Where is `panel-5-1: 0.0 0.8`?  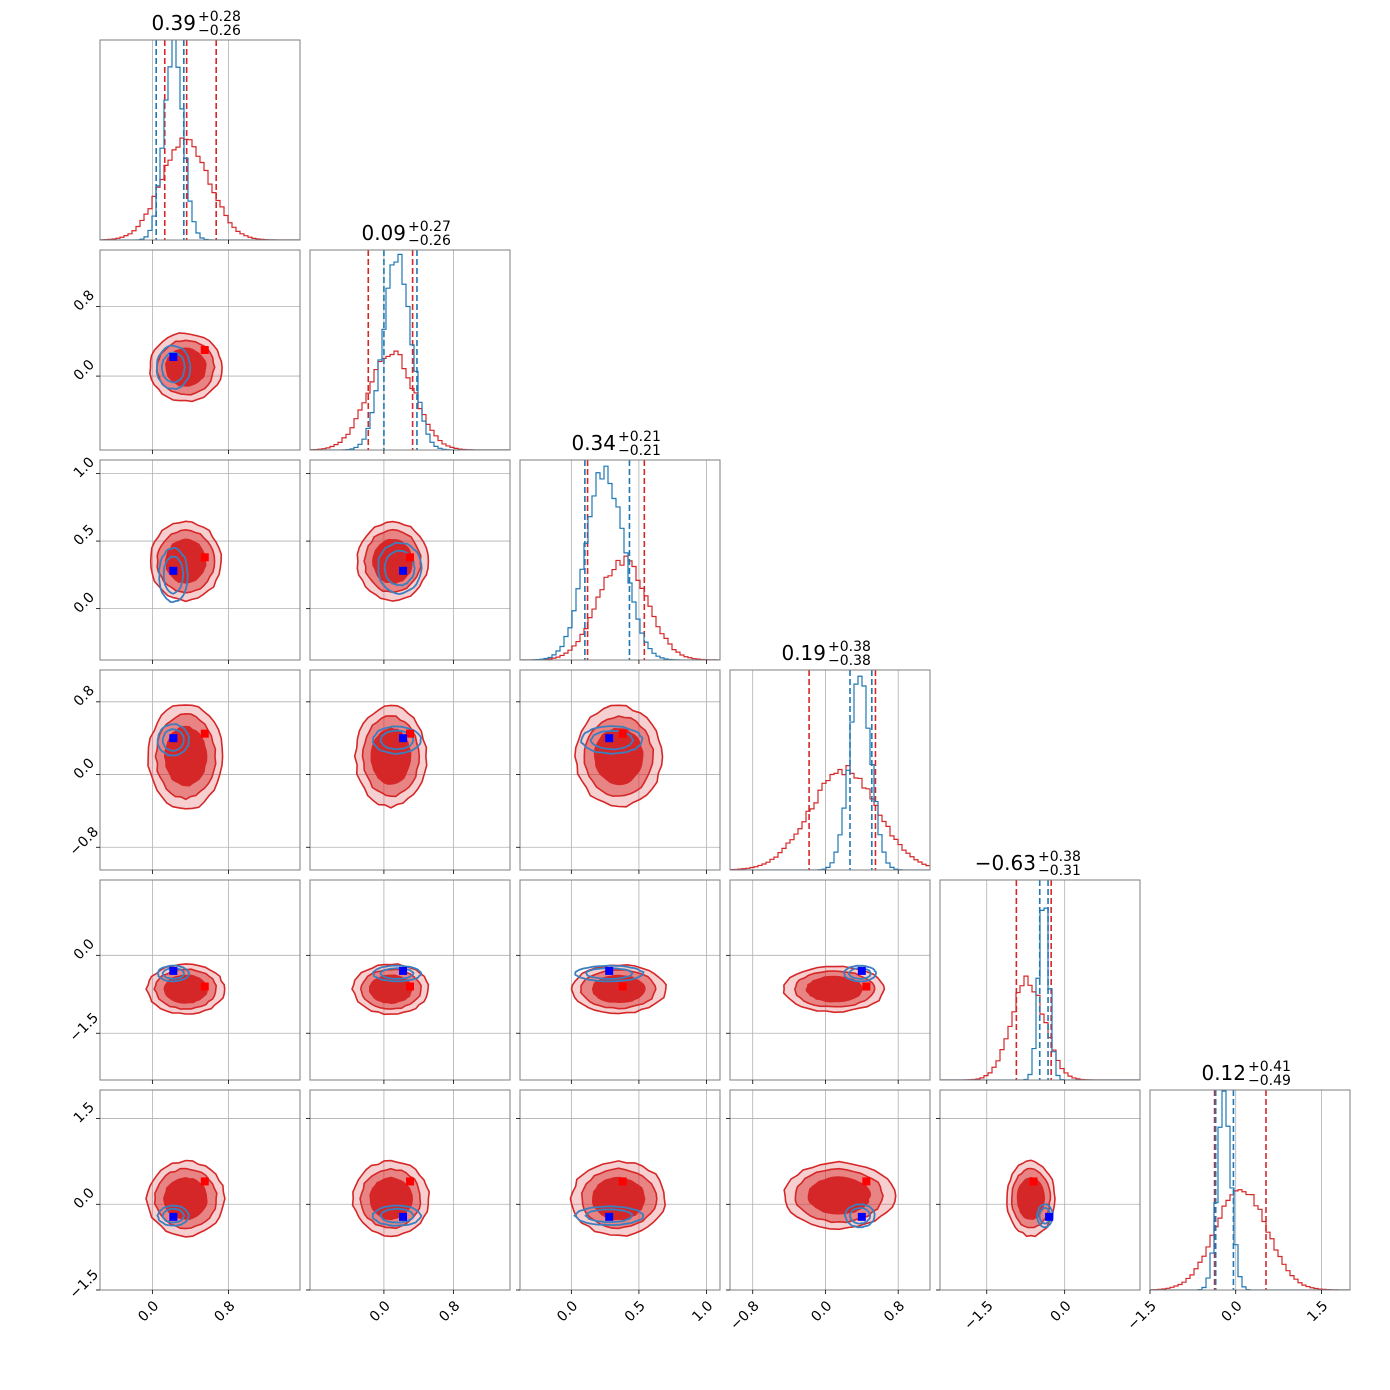
panel-5-1: 0.0 0.8 is located at coordinates (408, 1207).